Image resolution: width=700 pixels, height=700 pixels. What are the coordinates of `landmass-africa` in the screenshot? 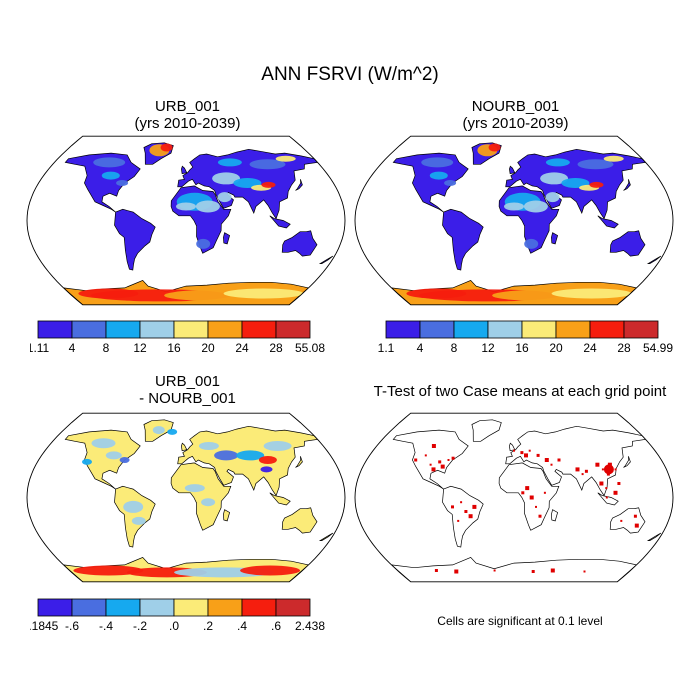 It's located at (529, 496).